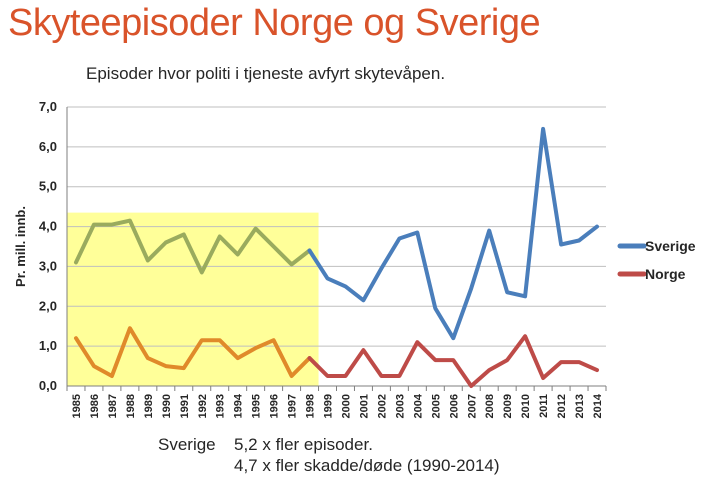 The image size is (706, 483). Describe the element at coordinates (167, 406) in the screenshot. I see `x-tick-label: 1990` at that location.